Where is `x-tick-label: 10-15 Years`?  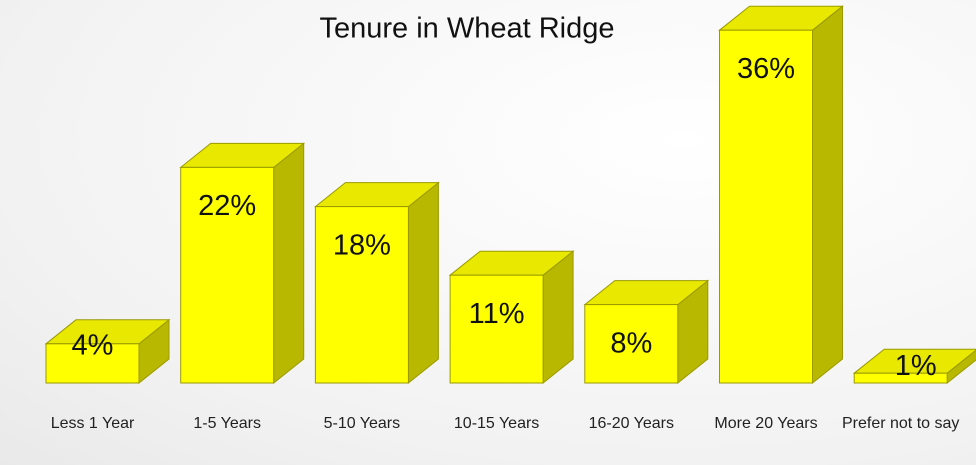
x-tick-label: 10-15 Years is located at coordinates (496, 423).